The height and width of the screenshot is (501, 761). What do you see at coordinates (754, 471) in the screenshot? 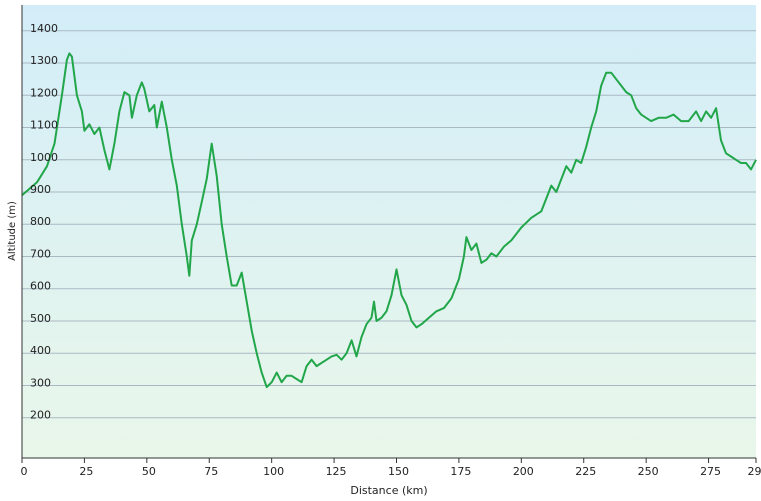
I see `x-tick-label: 294` at bounding box center [754, 471].